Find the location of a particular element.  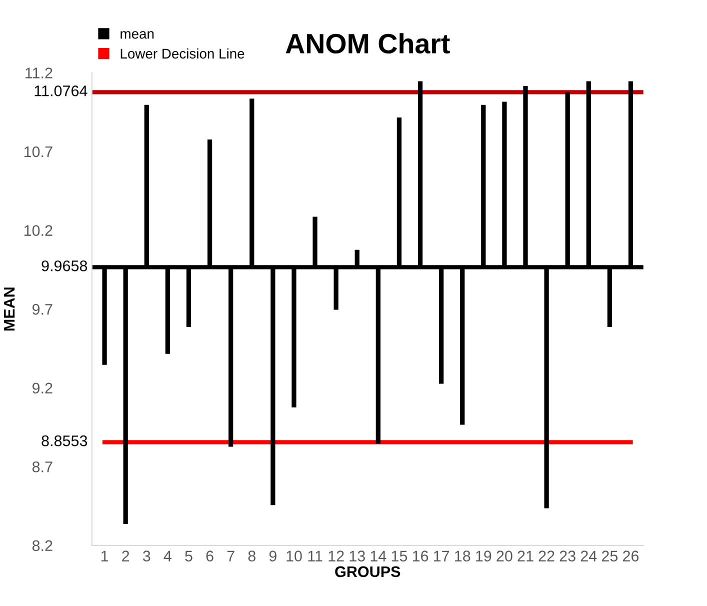

x-tick-label: 14 is located at coordinates (378, 556).